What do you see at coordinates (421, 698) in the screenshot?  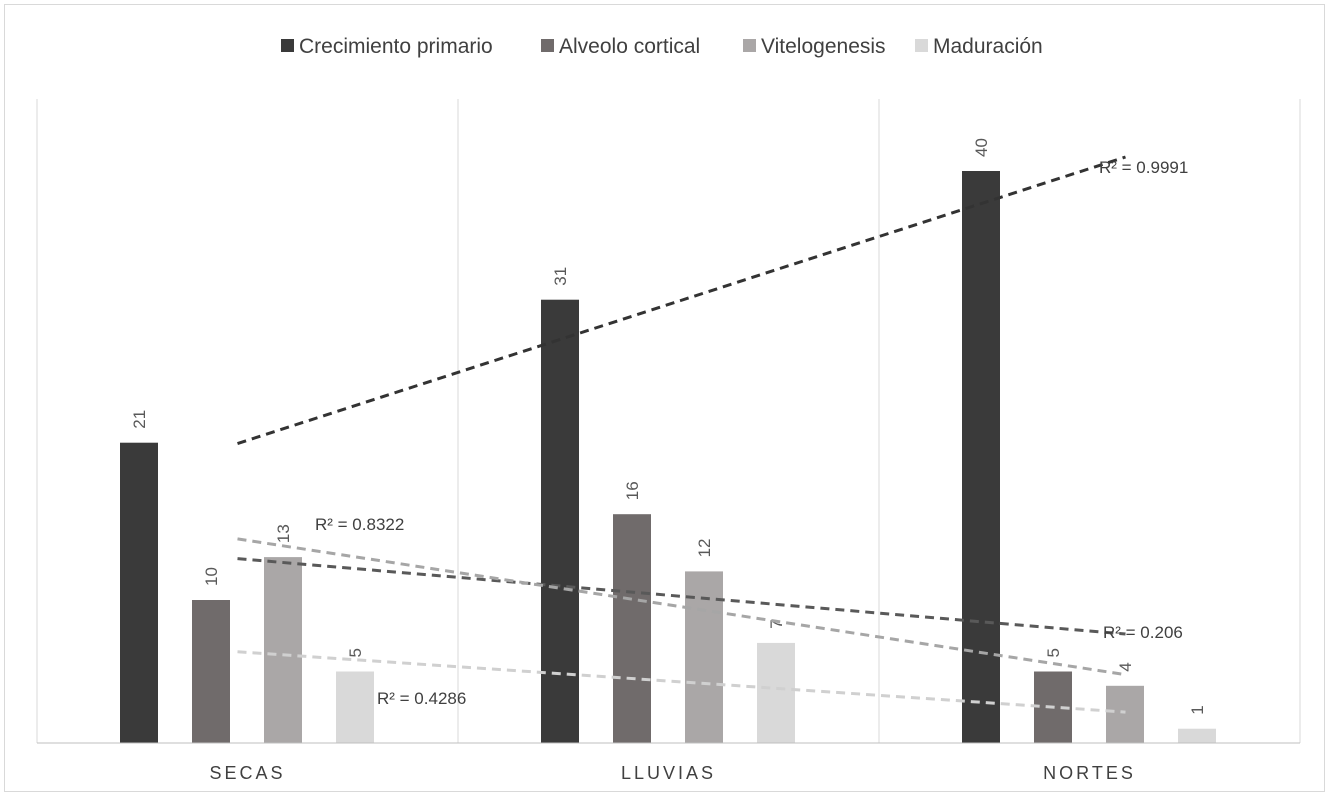 I see `r-squared-label: R² = 0.4286` at bounding box center [421, 698].